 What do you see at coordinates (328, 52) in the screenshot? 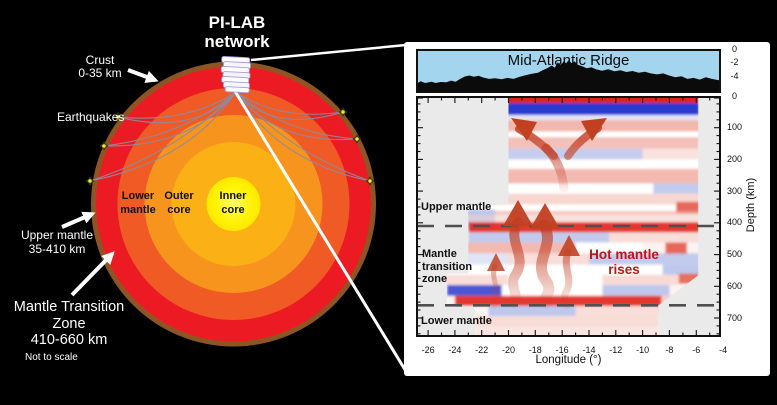
I see `zoom-connector-top-line` at bounding box center [328, 52].